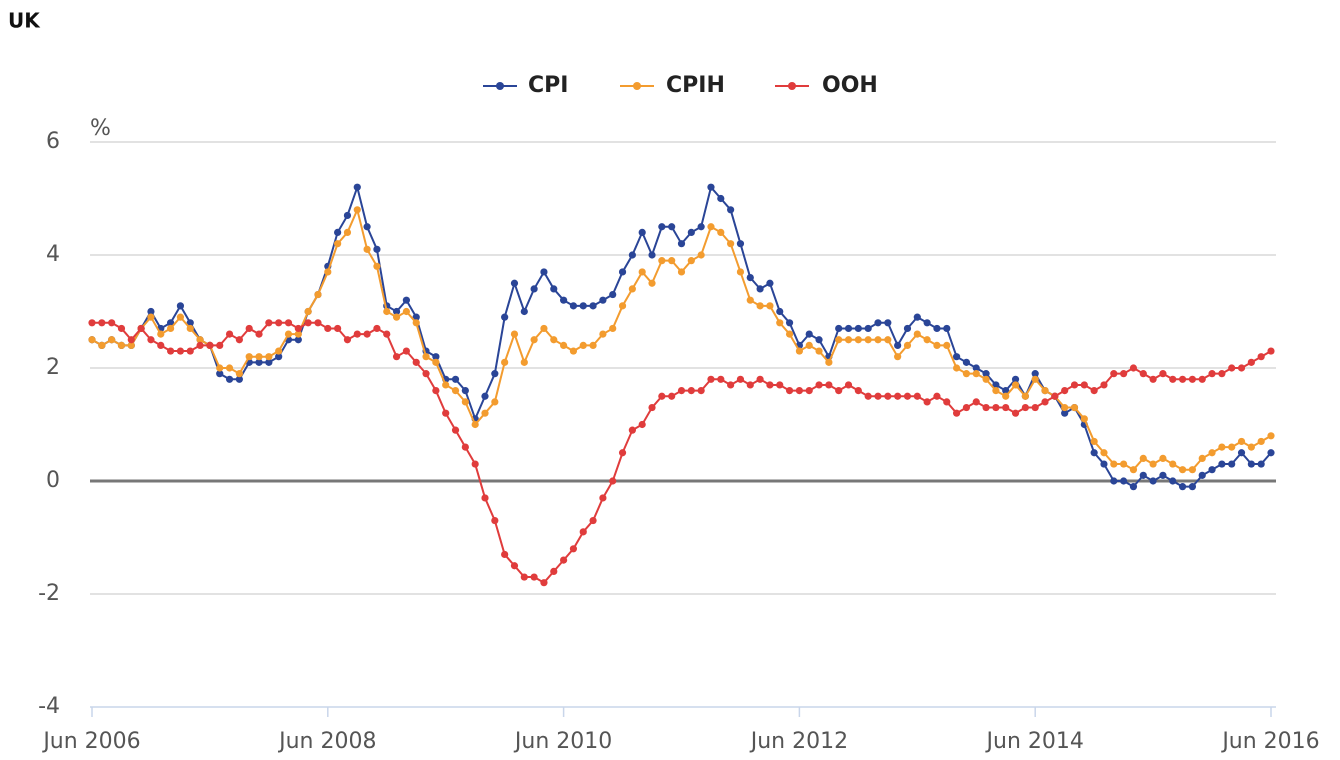 This screenshot has width=1340, height=760. I want to click on x-tick-label: Jun 2008, so click(326, 741).